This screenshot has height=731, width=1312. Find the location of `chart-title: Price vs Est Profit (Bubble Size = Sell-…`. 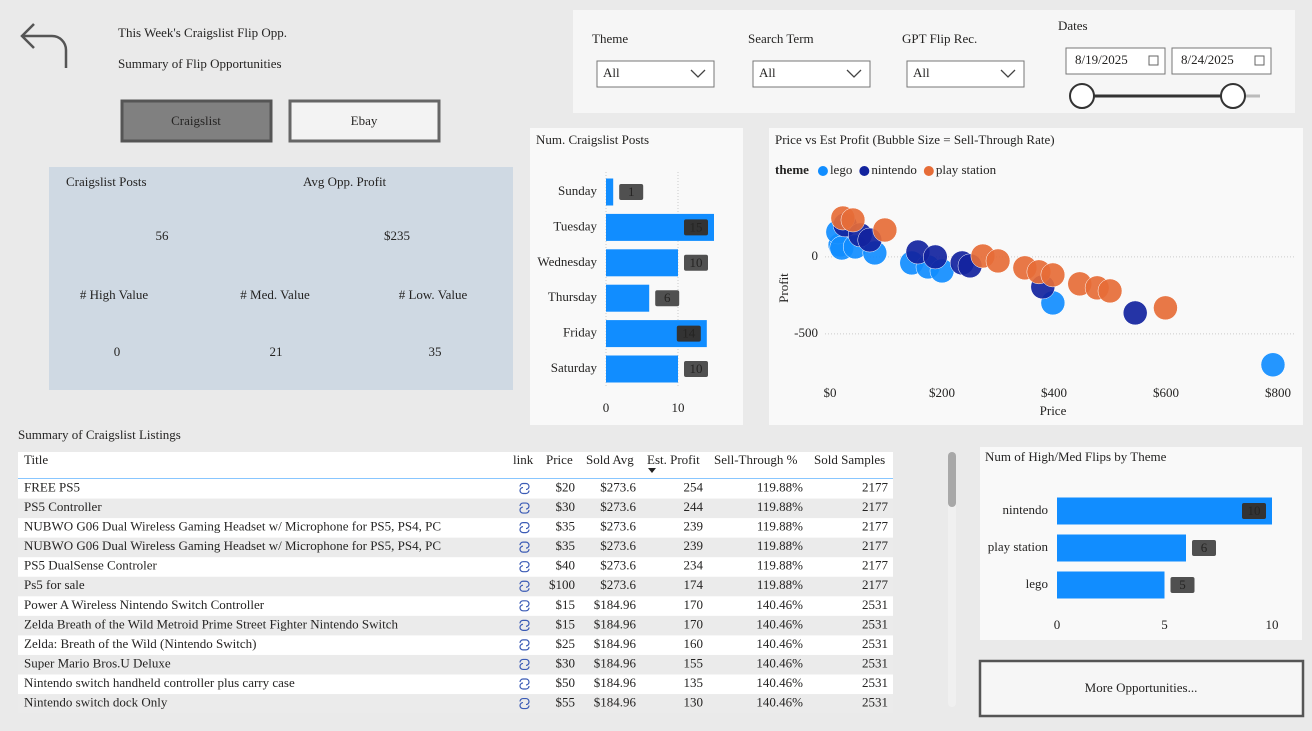

chart-title: Price vs Est Profit (Bubble Size = Sell-… is located at coordinates (915, 139).